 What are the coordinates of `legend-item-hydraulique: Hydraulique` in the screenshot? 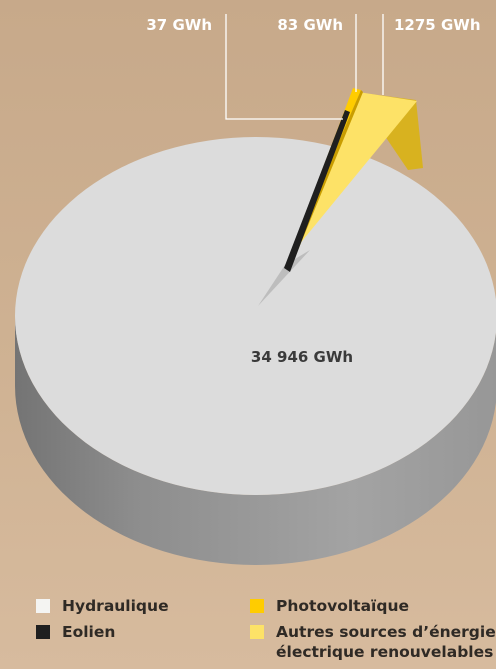 It's located at (102, 606).